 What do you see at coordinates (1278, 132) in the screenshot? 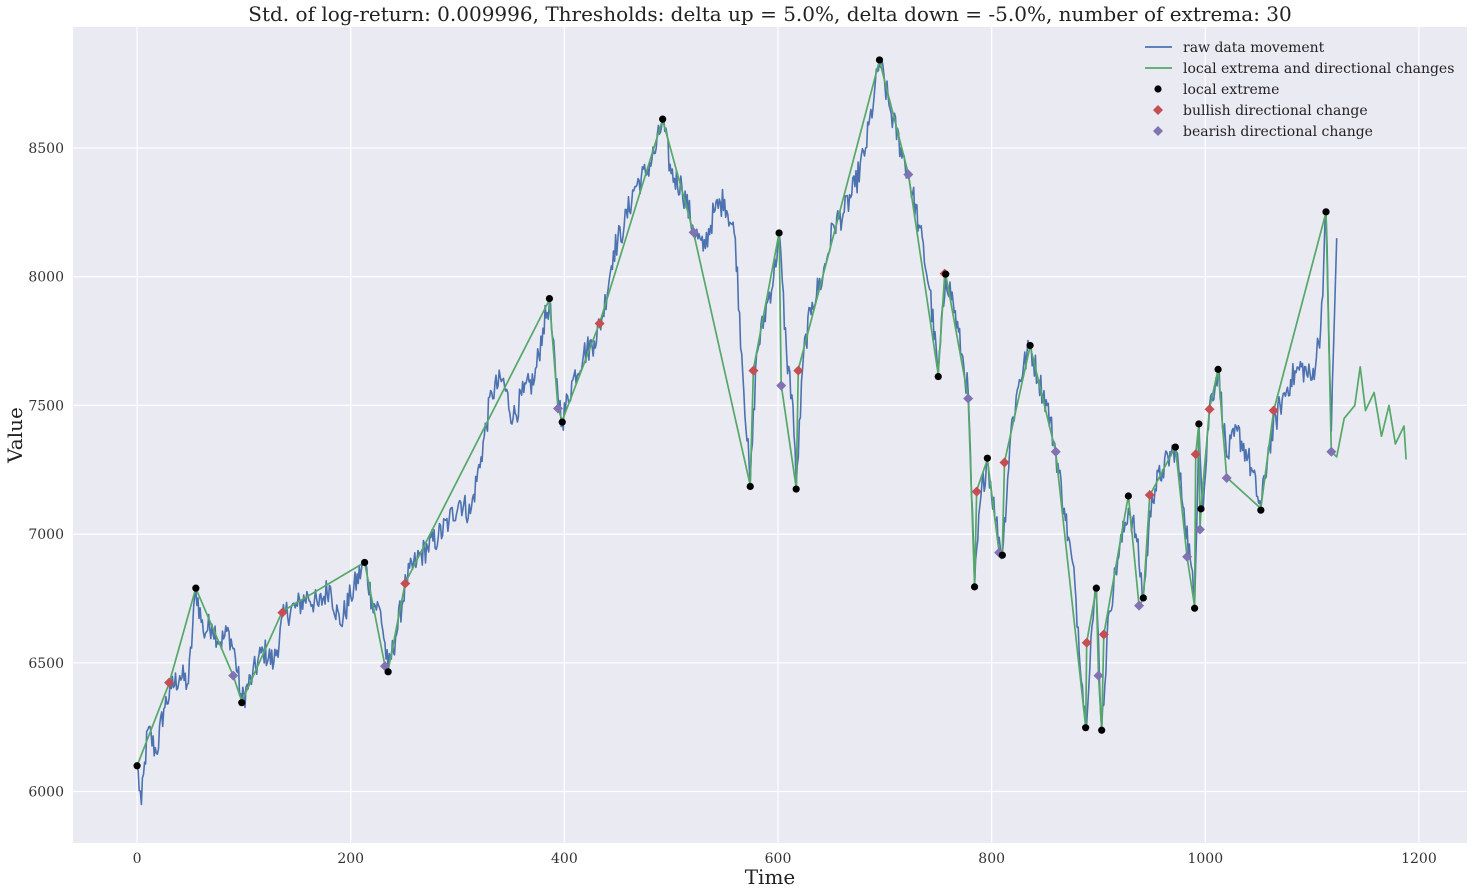
I see `legend-label: bearish directional change` at bounding box center [1278, 132].